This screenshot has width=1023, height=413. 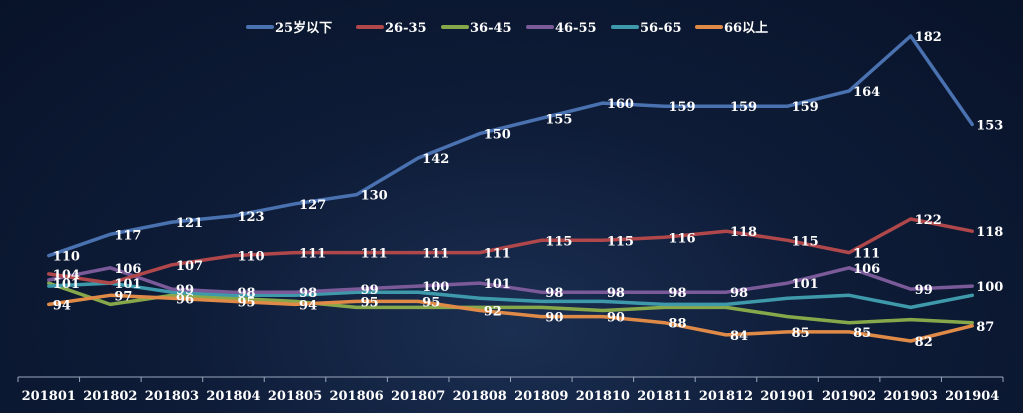 I want to click on data-label: 121, so click(x=189, y=223).